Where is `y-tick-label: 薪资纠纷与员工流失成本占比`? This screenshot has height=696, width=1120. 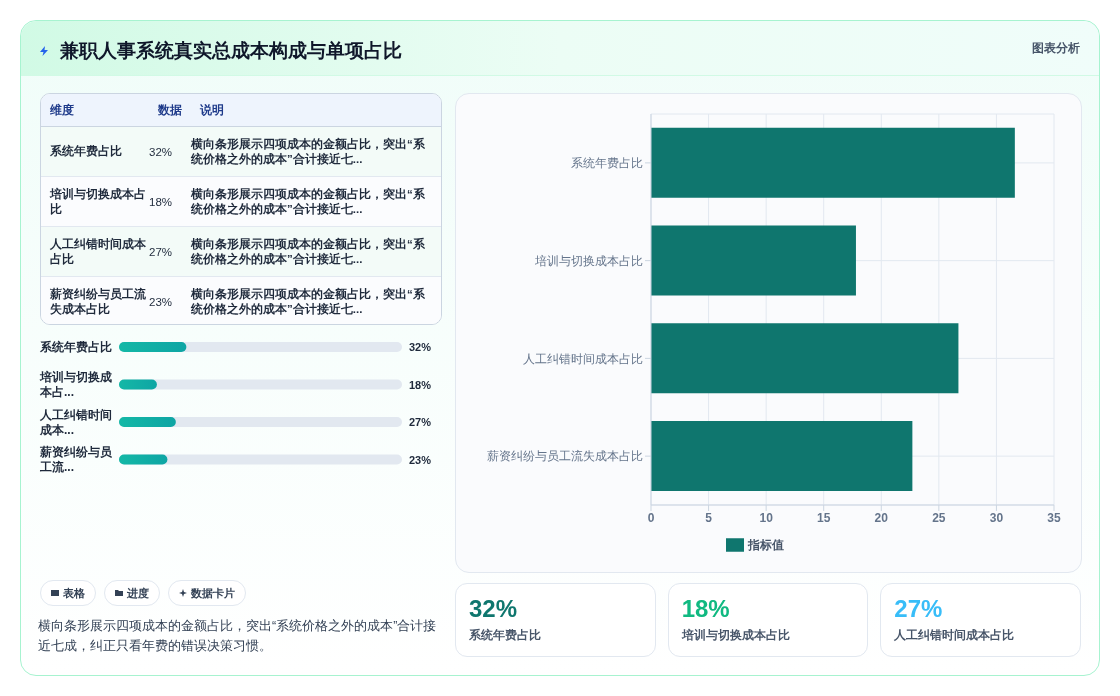 y-tick-label: 薪资纠纷与员工流失成本占比 is located at coordinates (565, 456).